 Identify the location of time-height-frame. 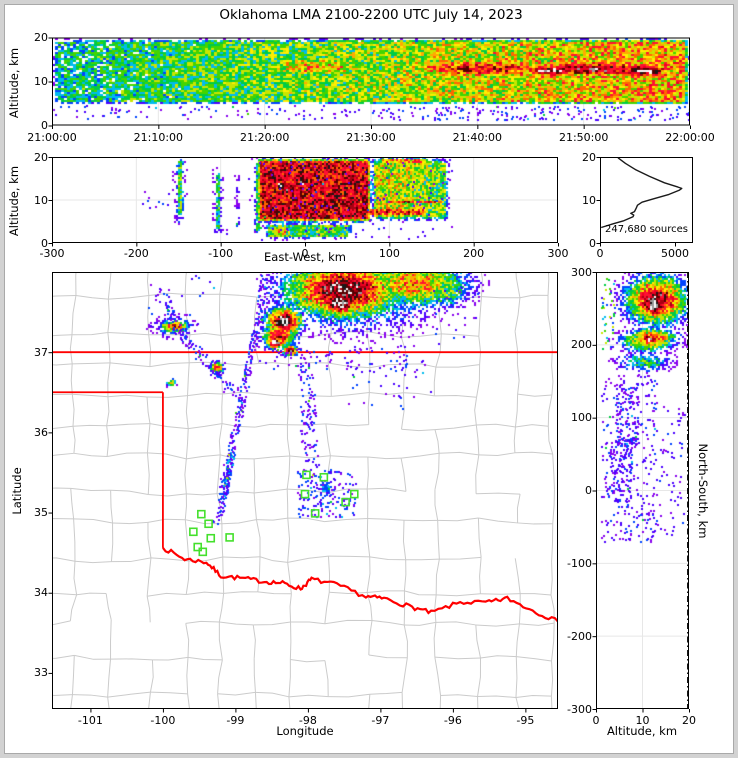
(371, 81).